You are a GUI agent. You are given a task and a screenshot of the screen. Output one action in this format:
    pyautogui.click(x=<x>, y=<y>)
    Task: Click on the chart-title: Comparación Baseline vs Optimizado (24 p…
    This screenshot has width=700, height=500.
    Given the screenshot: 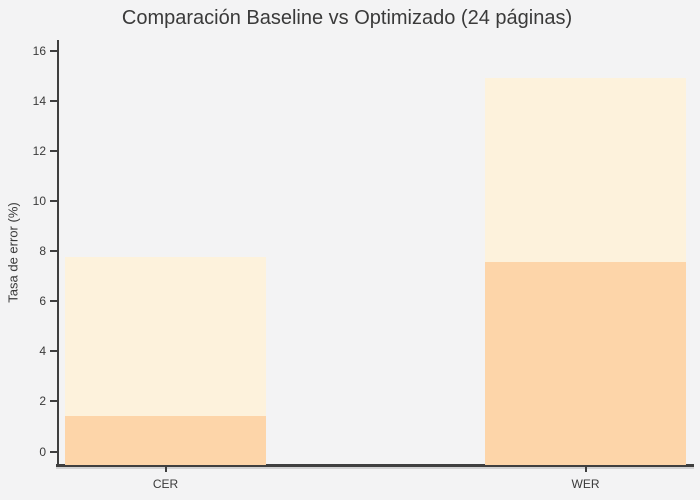 What is the action you would take?
    pyautogui.click(x=347, y=18)
    